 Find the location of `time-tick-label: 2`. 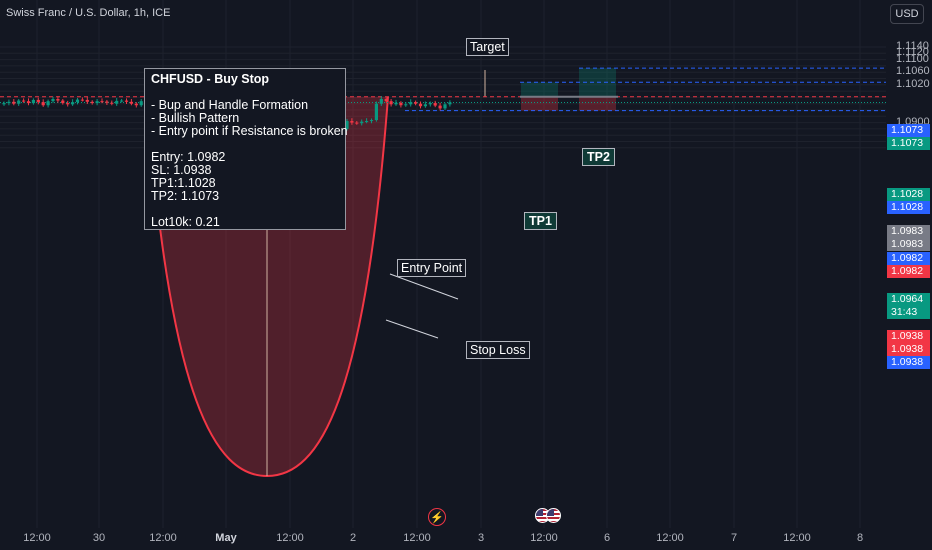

time-tick-label: 2 is located at coordinates (353, 538).